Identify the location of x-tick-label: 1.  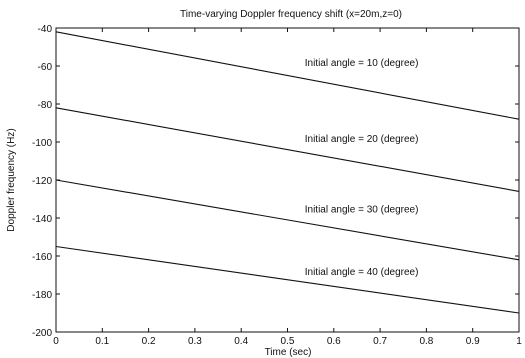
(519, 341).